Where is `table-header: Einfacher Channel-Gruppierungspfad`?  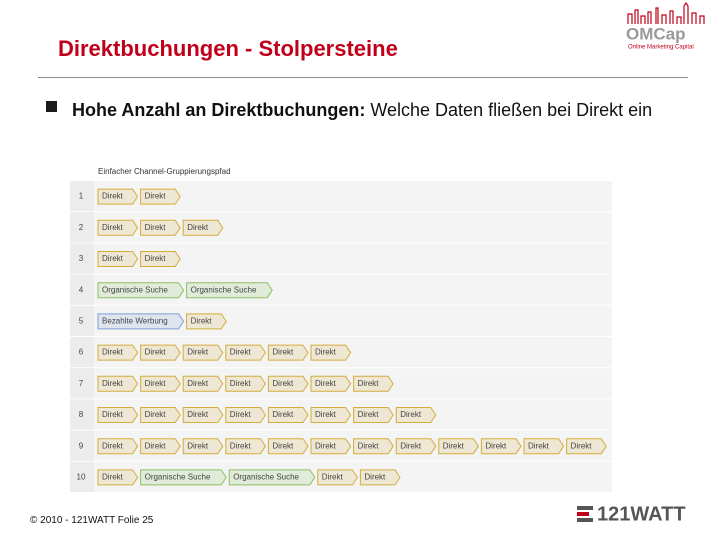
table-header: Einfacher Channel-Gruppierungspfad is located at coordinates (164, 171).